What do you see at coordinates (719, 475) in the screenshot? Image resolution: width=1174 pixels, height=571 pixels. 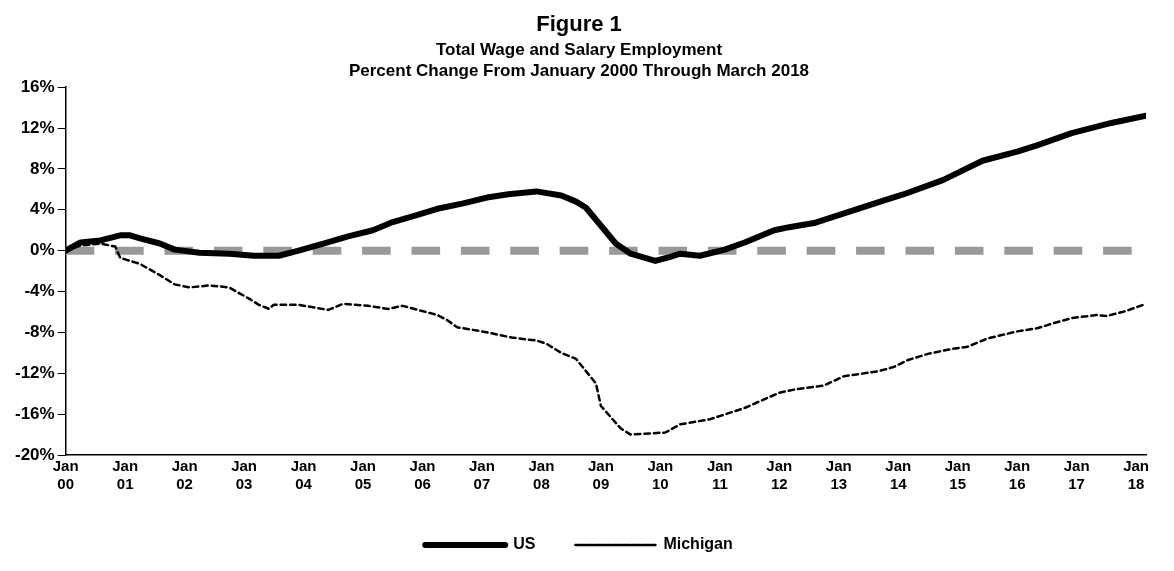 I see `x-tick-label: Jan 11` at bounding box center [719, 475].